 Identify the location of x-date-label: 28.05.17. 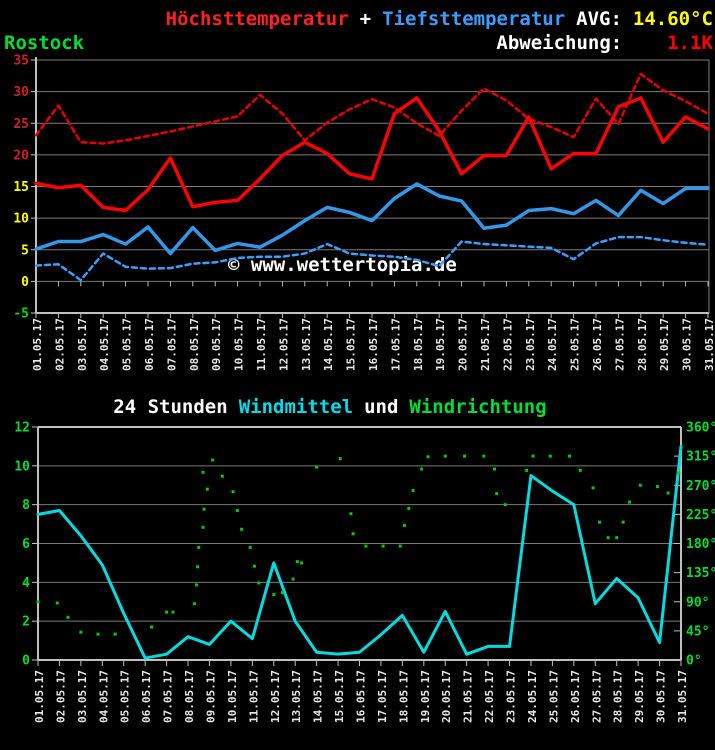
(618, 696).